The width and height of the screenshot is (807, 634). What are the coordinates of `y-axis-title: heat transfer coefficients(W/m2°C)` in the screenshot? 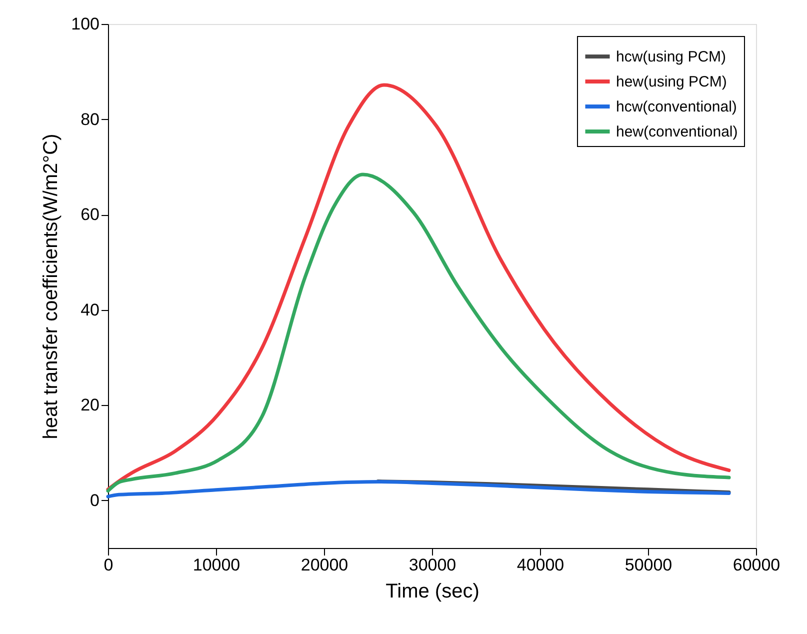 It's located at (51, 287).